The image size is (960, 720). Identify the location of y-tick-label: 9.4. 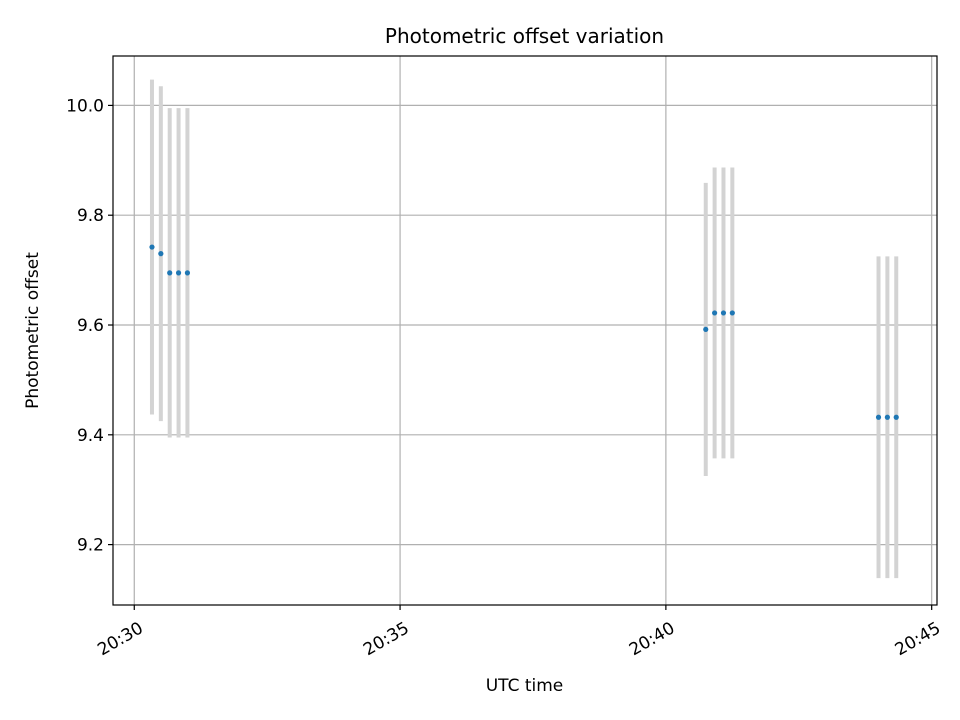
(90, 436).